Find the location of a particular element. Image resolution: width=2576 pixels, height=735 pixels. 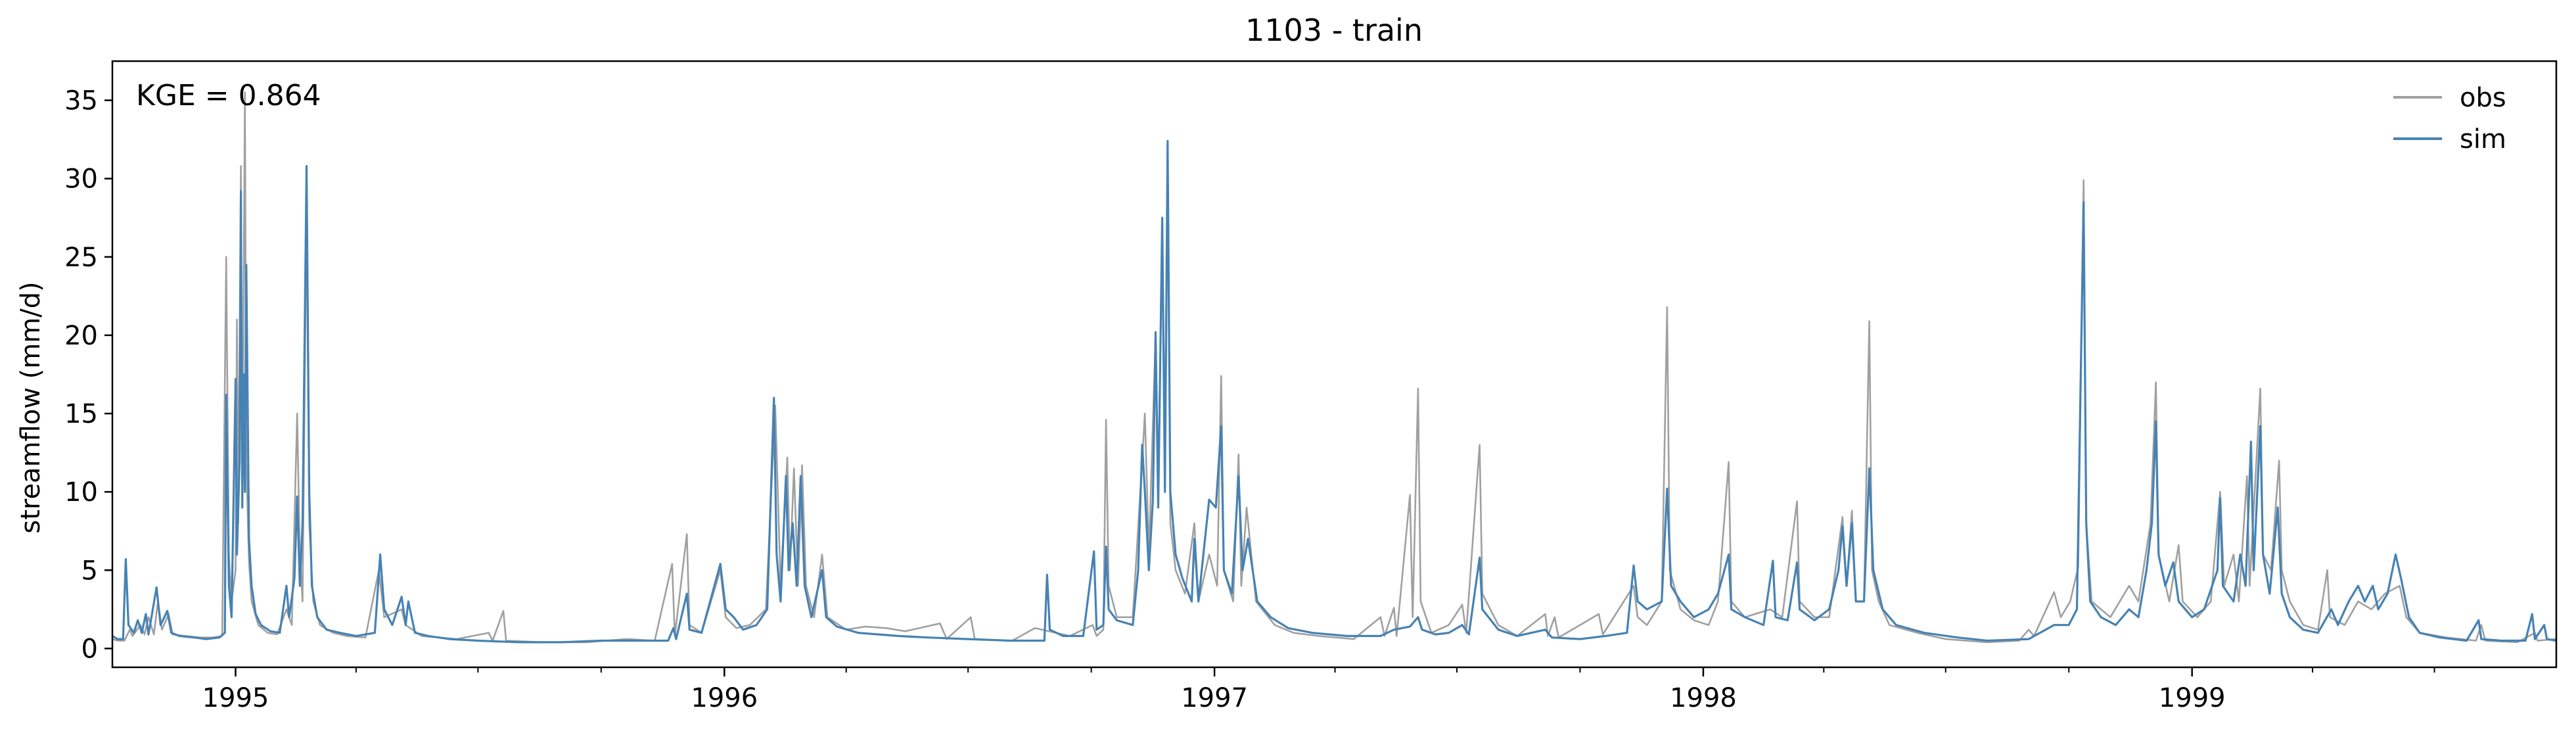

x-tick-label: 1999 is located at coordinates (2192, 698).